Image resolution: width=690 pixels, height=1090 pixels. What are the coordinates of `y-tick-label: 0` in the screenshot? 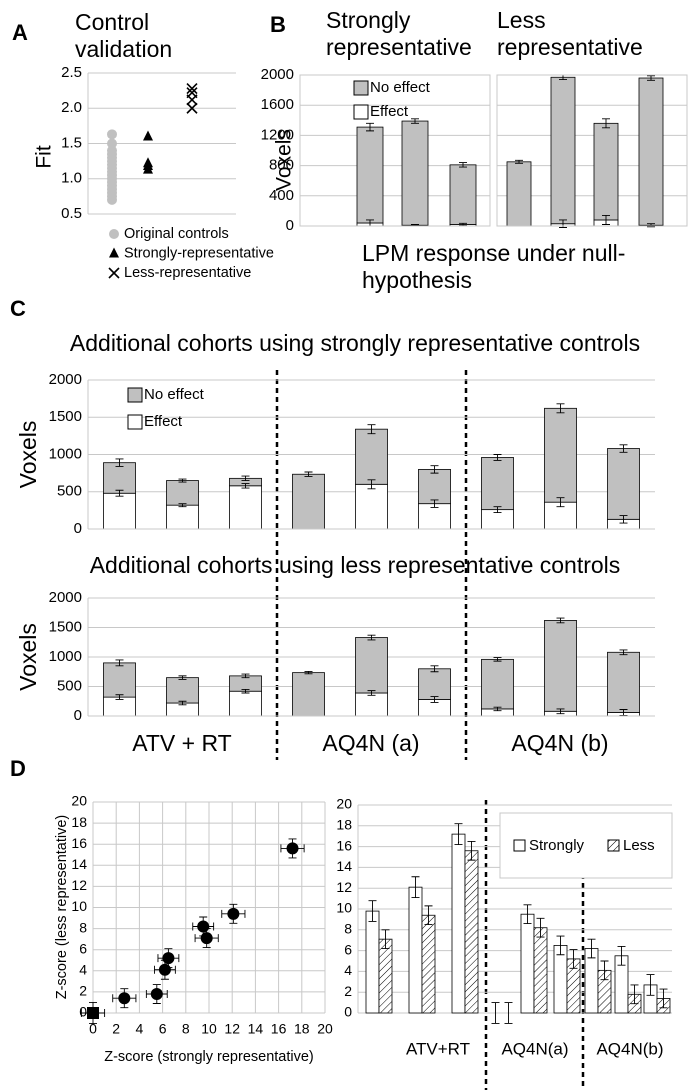 It's located at (78, 715).